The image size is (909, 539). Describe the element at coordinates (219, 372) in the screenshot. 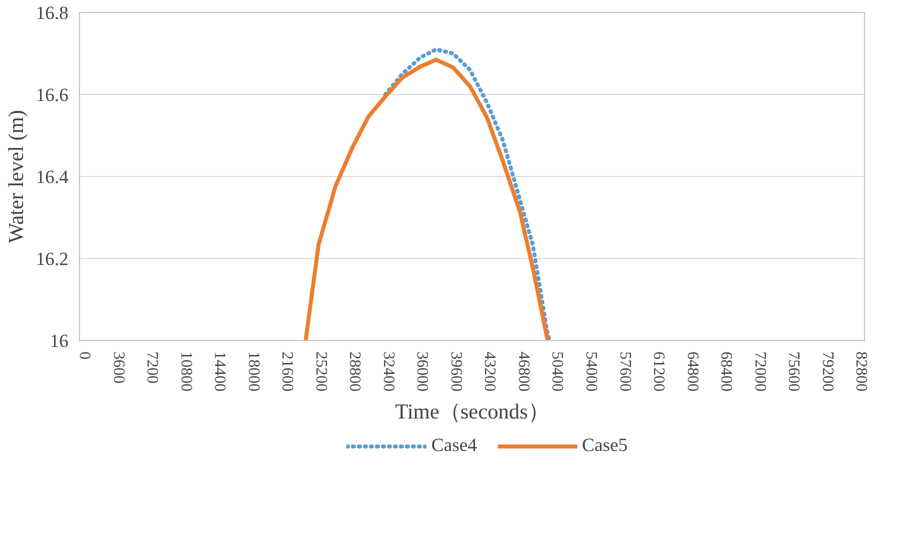

I see `x-tick-label: 14400` at that location.